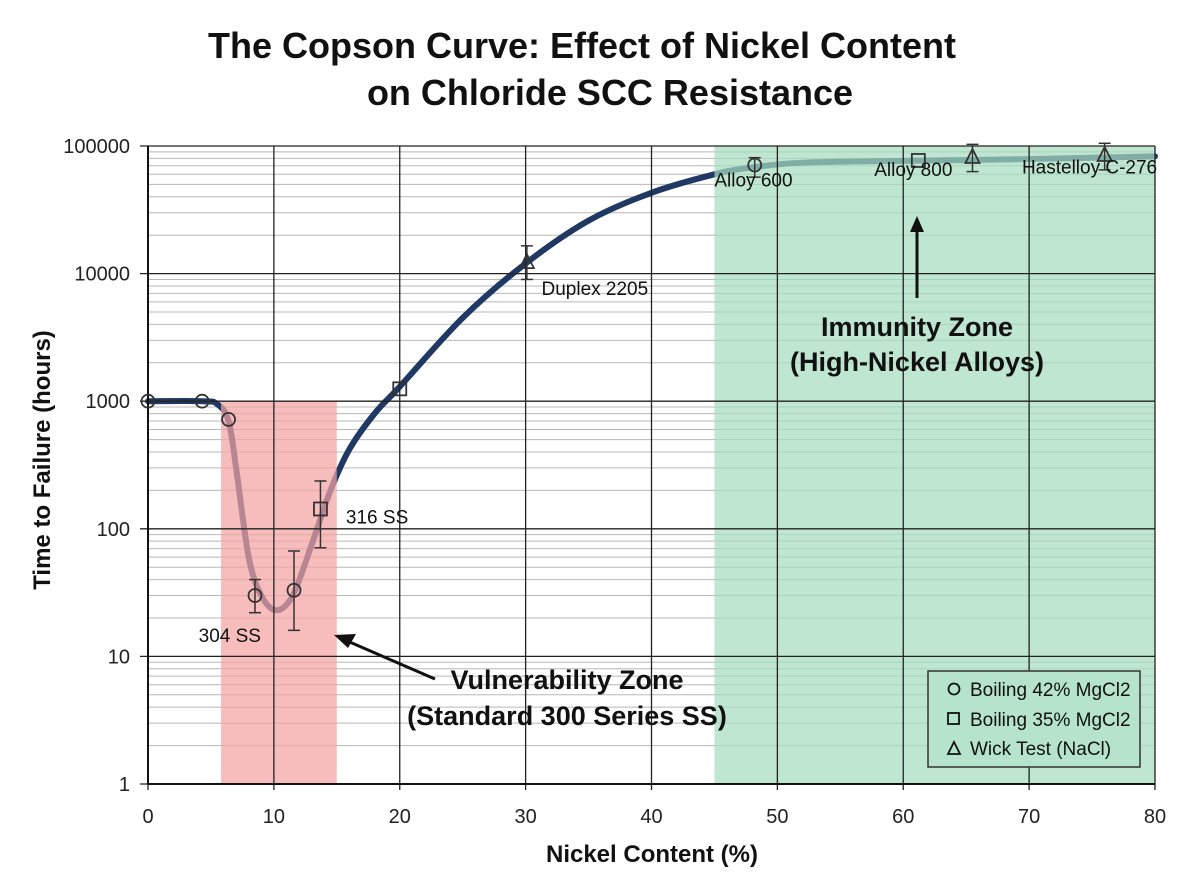  What do you see at coordinates (903, 817) in the screenshot?
I see `x-tick-label: 60` at bounding box center [903, 817].